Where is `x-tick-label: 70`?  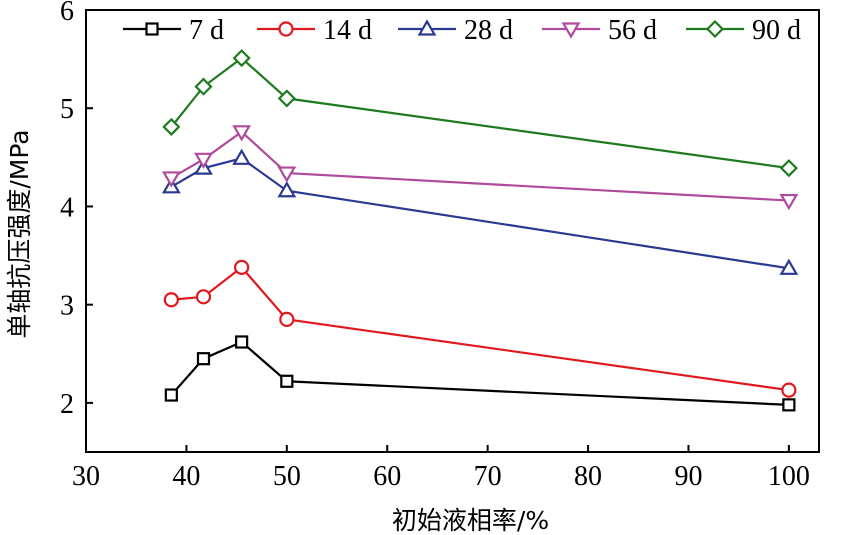 x-tick-label: 70 is located at coordinates (488, 476).